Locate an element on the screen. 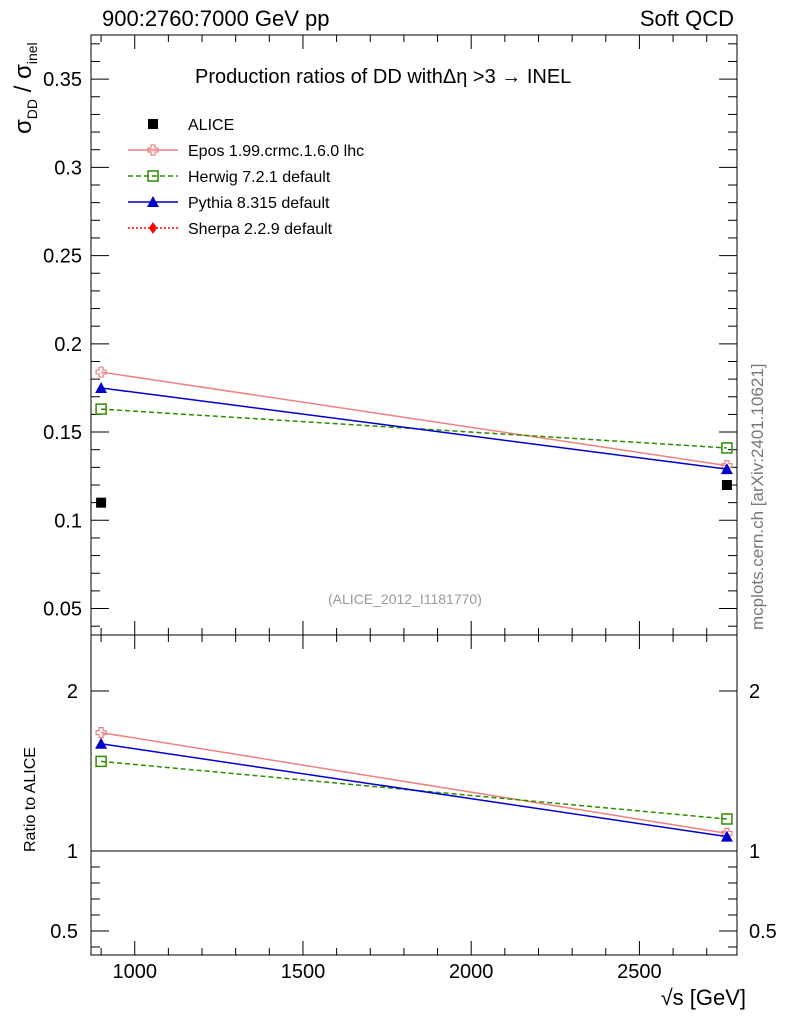 Image resolution: width=786 pixels, height=1024 pixels. legend-entry: Epos 1.99.crmc.1.6.0 lhc is located at coordinates (246, 151).